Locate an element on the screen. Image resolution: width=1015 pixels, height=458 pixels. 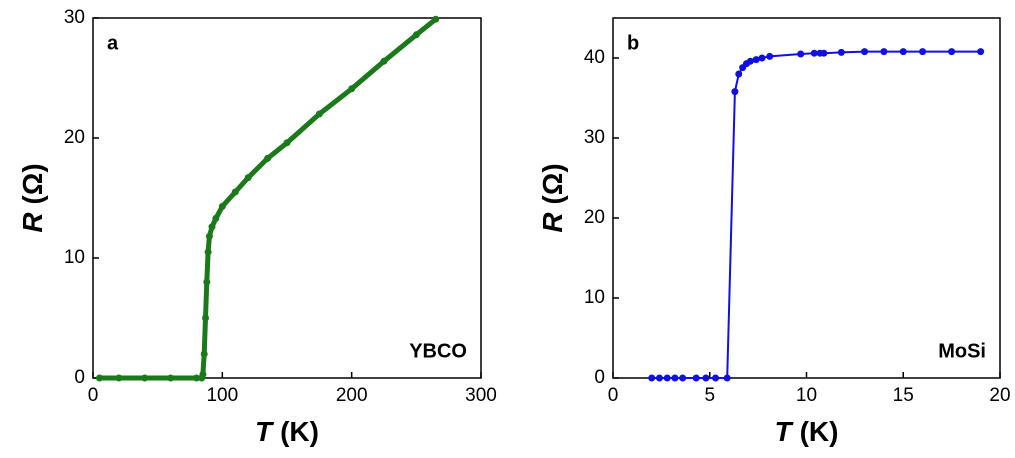
y-tick-label: 40 is located at coordinates (594, 57).